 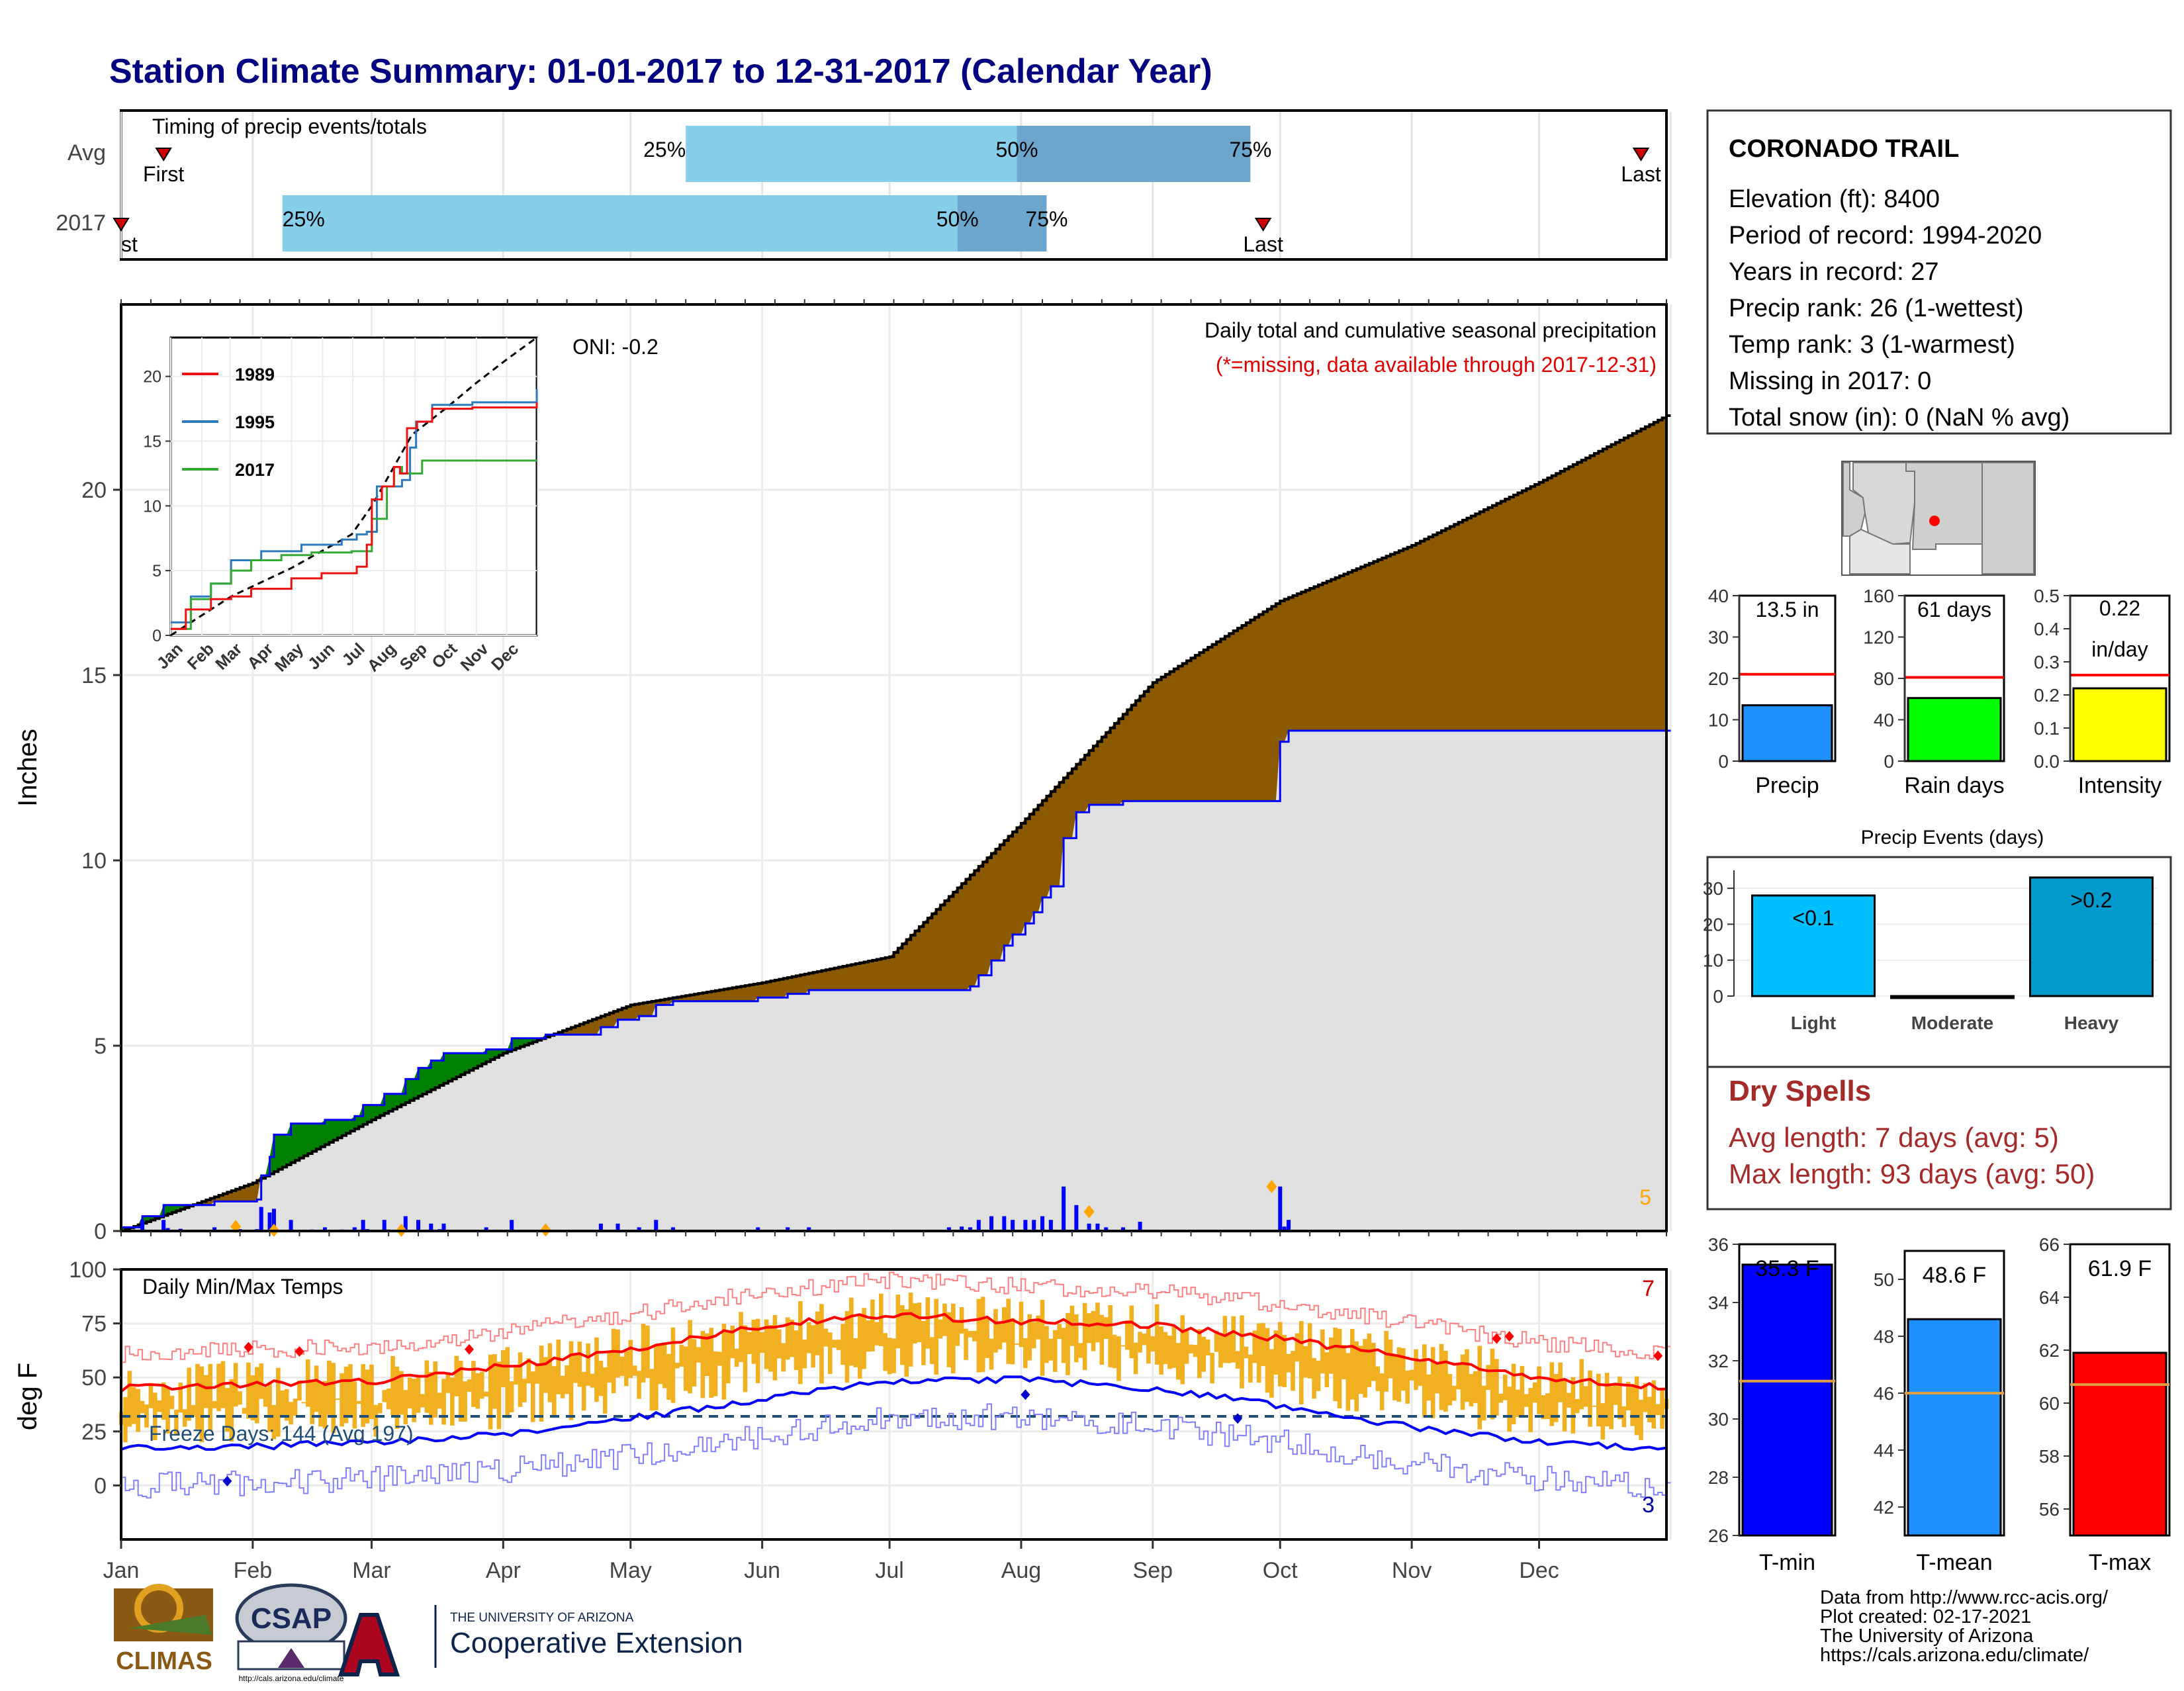 What do you see at coordinates (121, 225) in the screenshot?
I see `first-event-marker` at bounding box center [121, 225].